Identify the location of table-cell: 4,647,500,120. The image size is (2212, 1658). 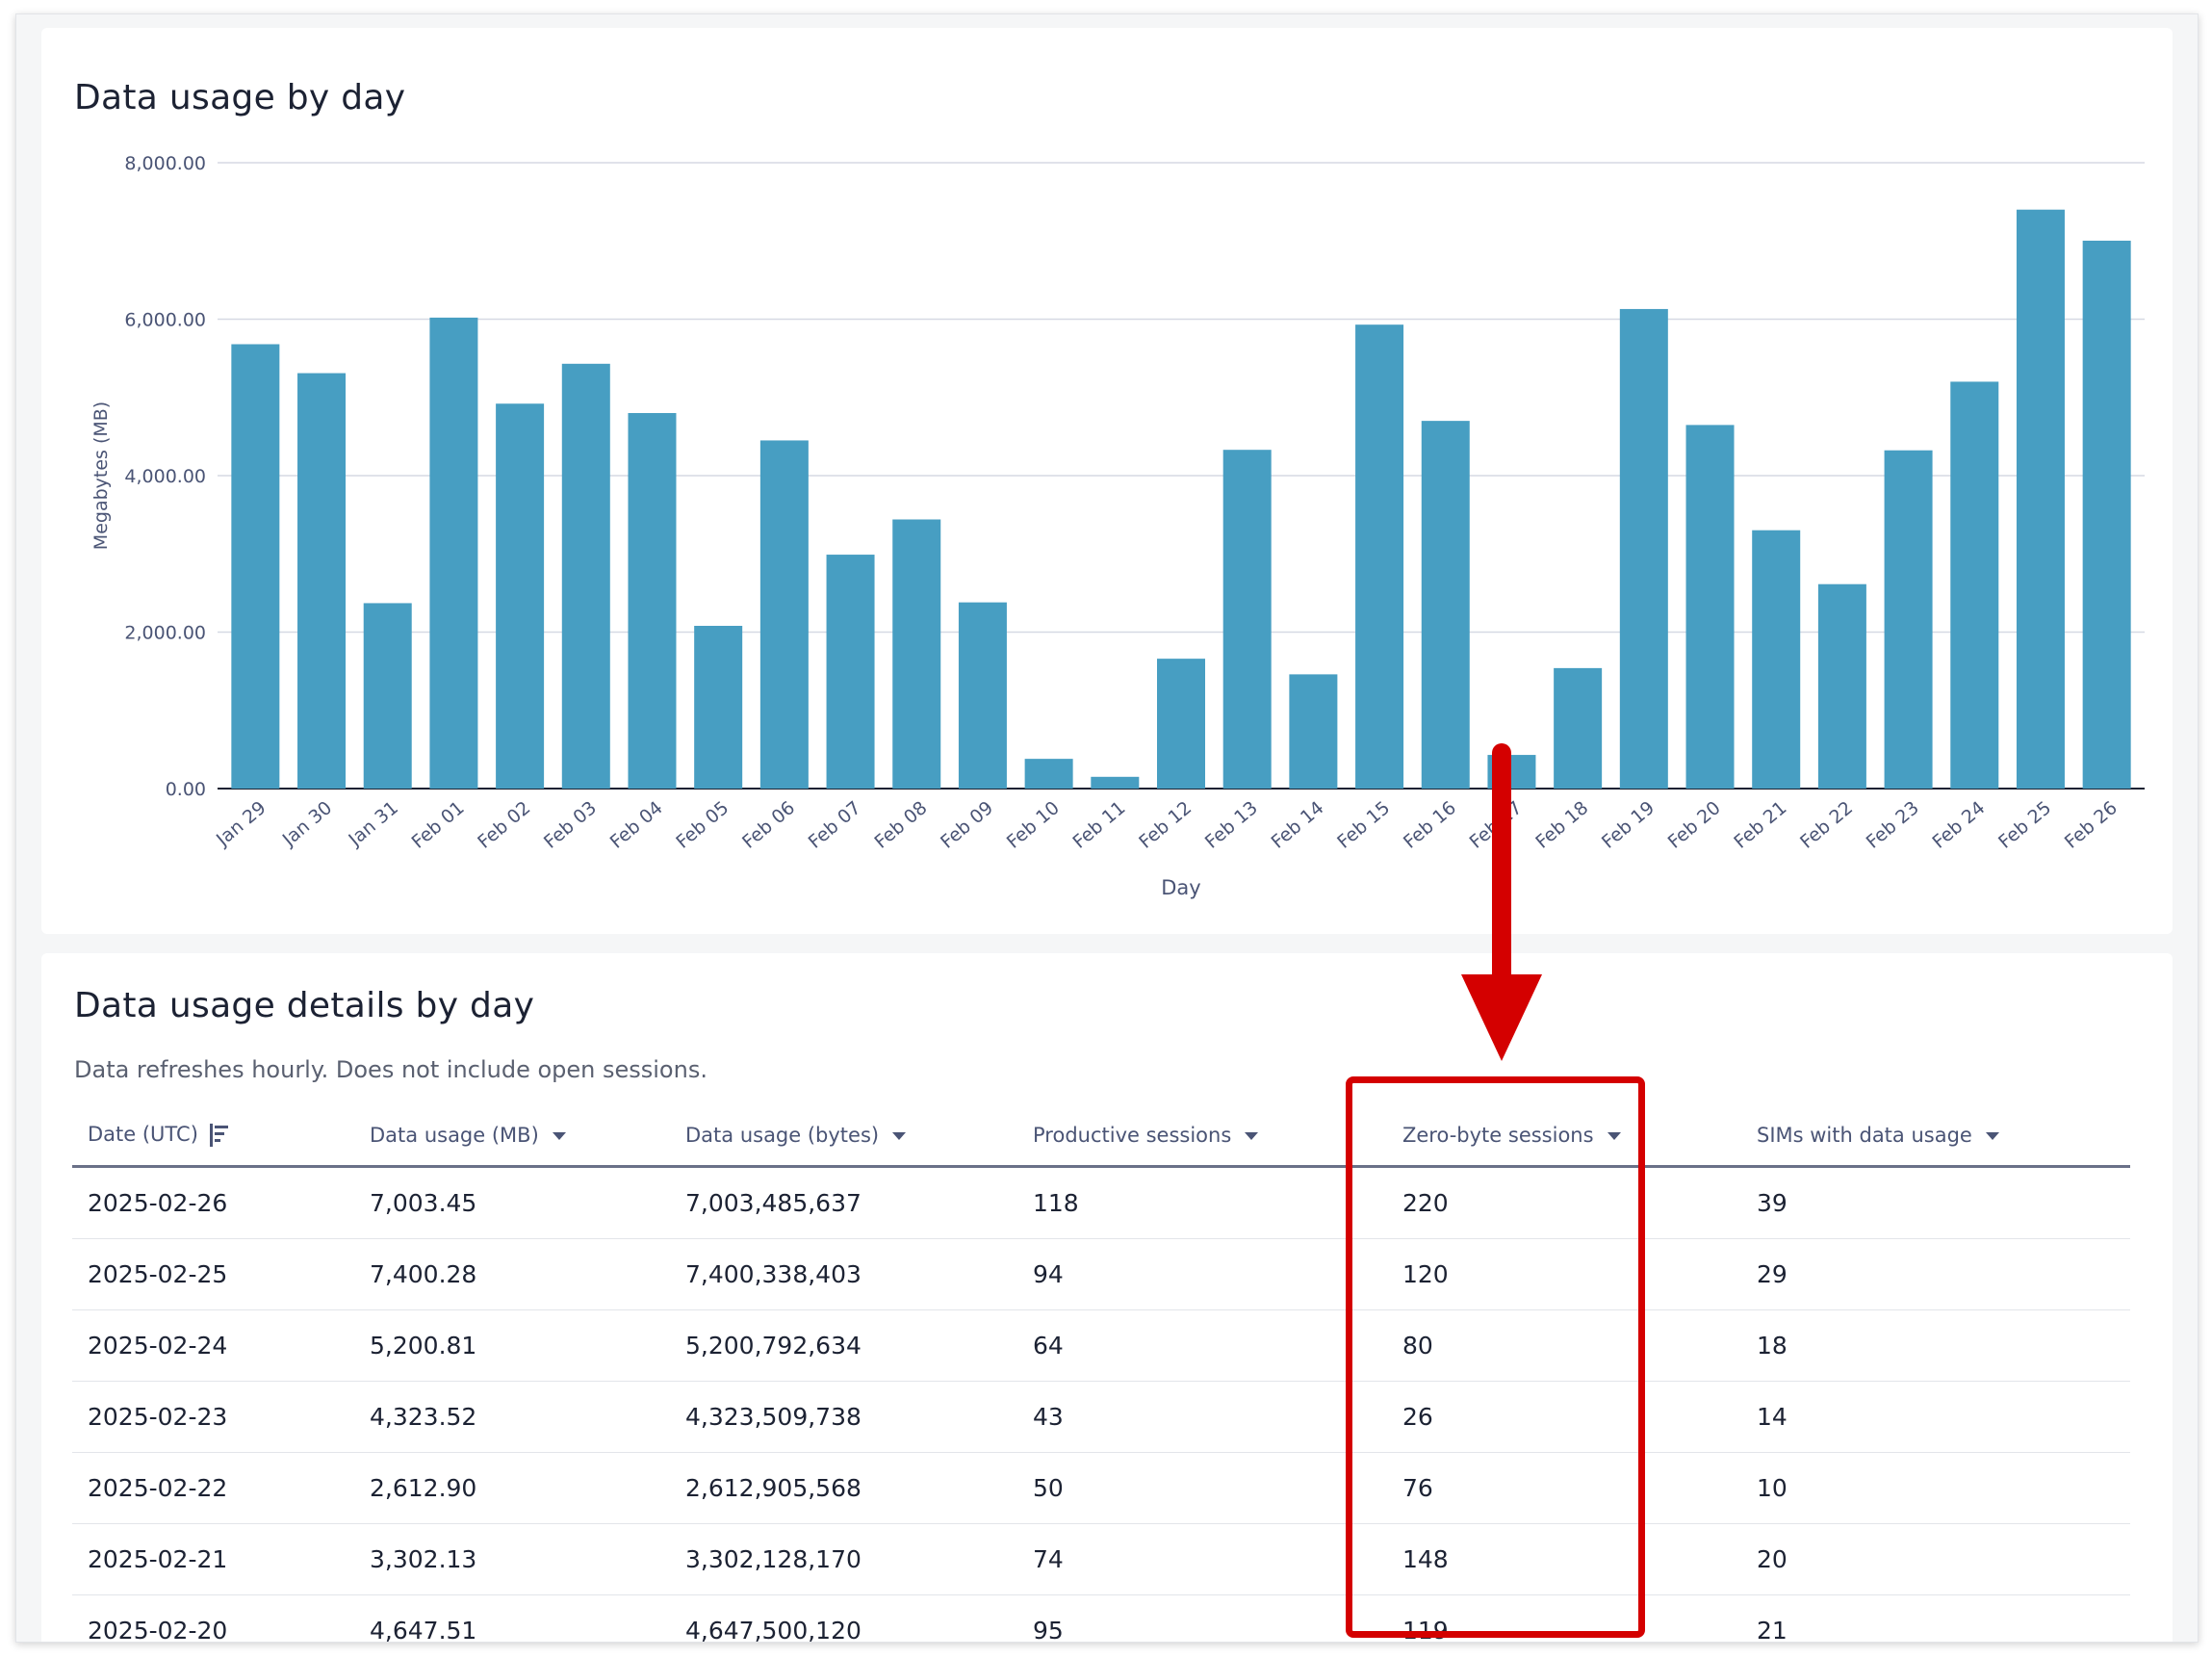
(843, 1618).